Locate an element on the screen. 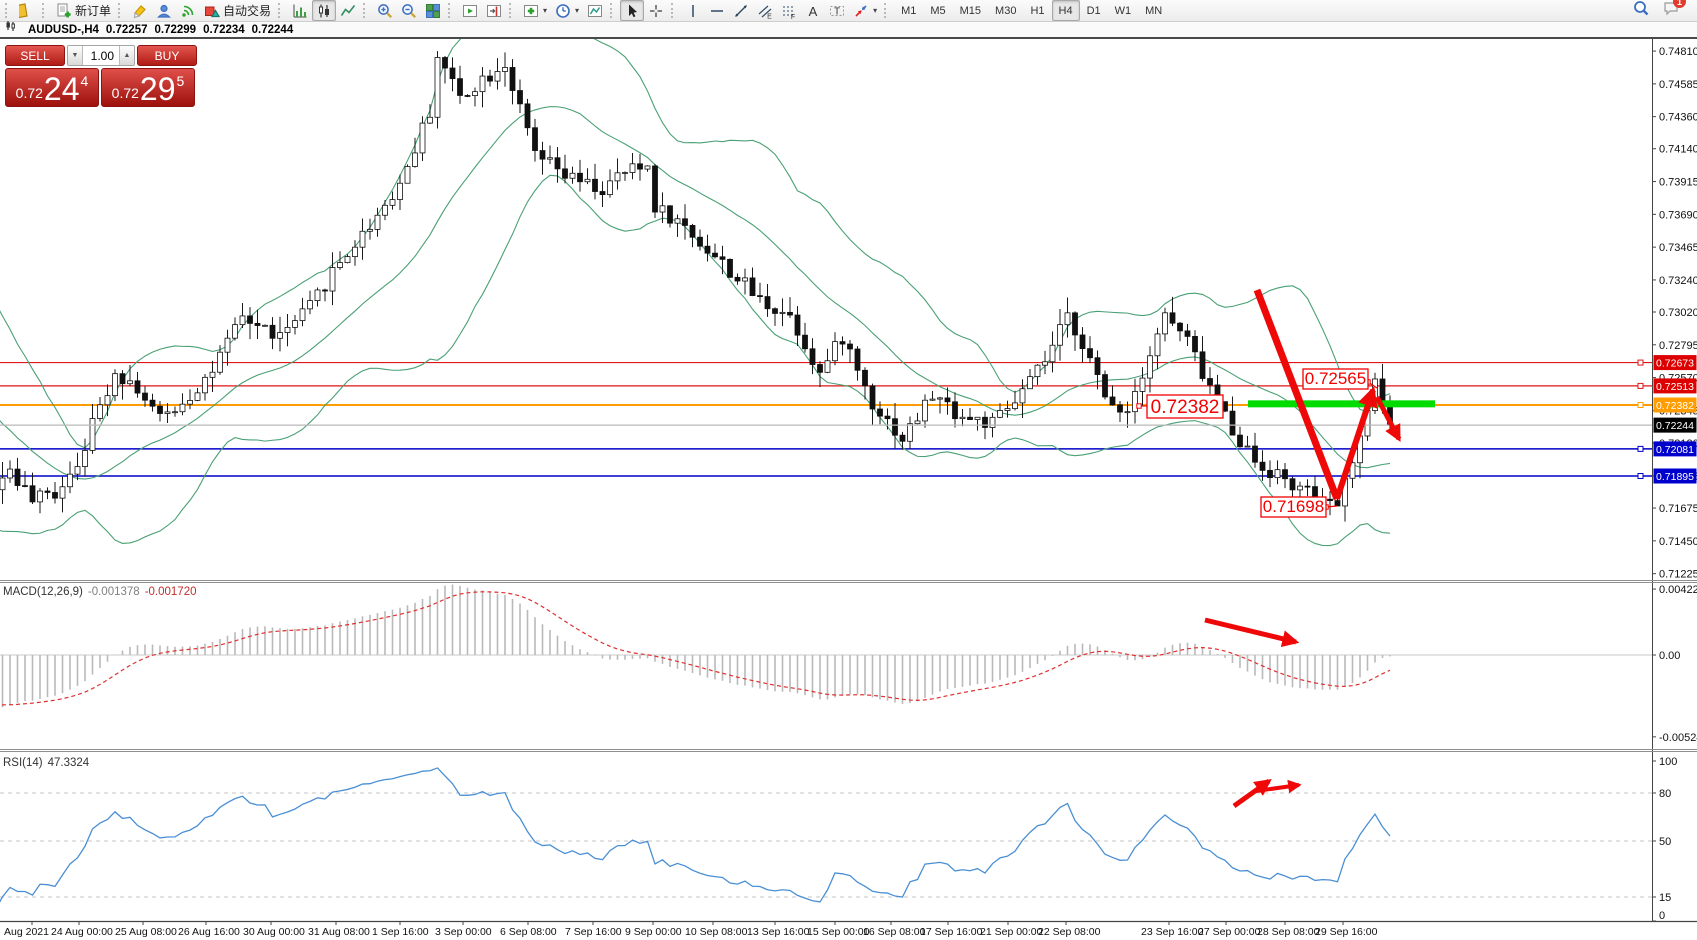 The width and height of the screenshot is (1697, 940). periods-icon is located at coordinates (563, 10).